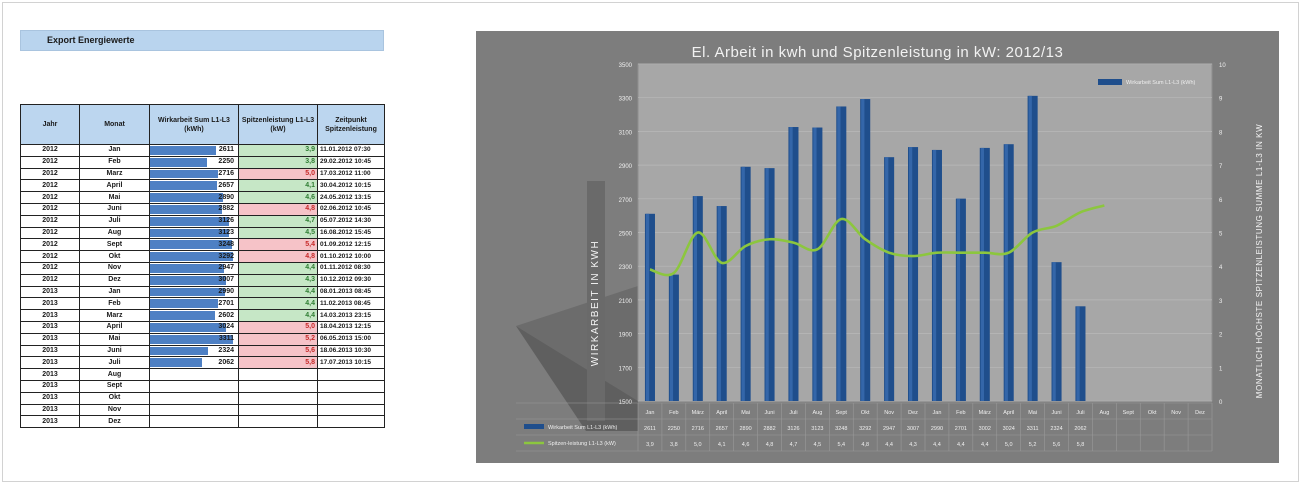  What do you see at coordinates (351, 162) in the screenshot?
I see `cell-time: 29.02.2012 10:45` at bounding box center [351, 162].